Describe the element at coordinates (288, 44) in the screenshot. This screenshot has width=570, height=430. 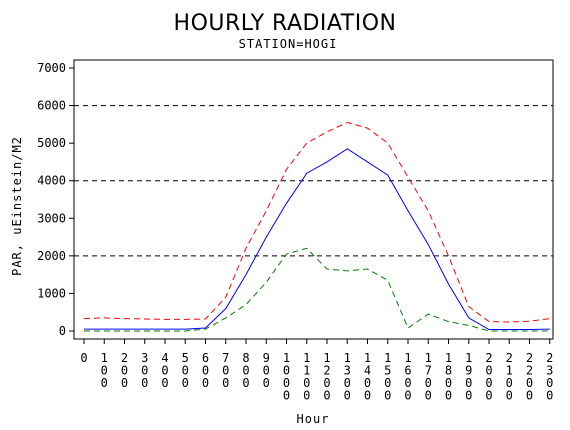
I see `chart-subtitle: STATION=HOGI` at that location.